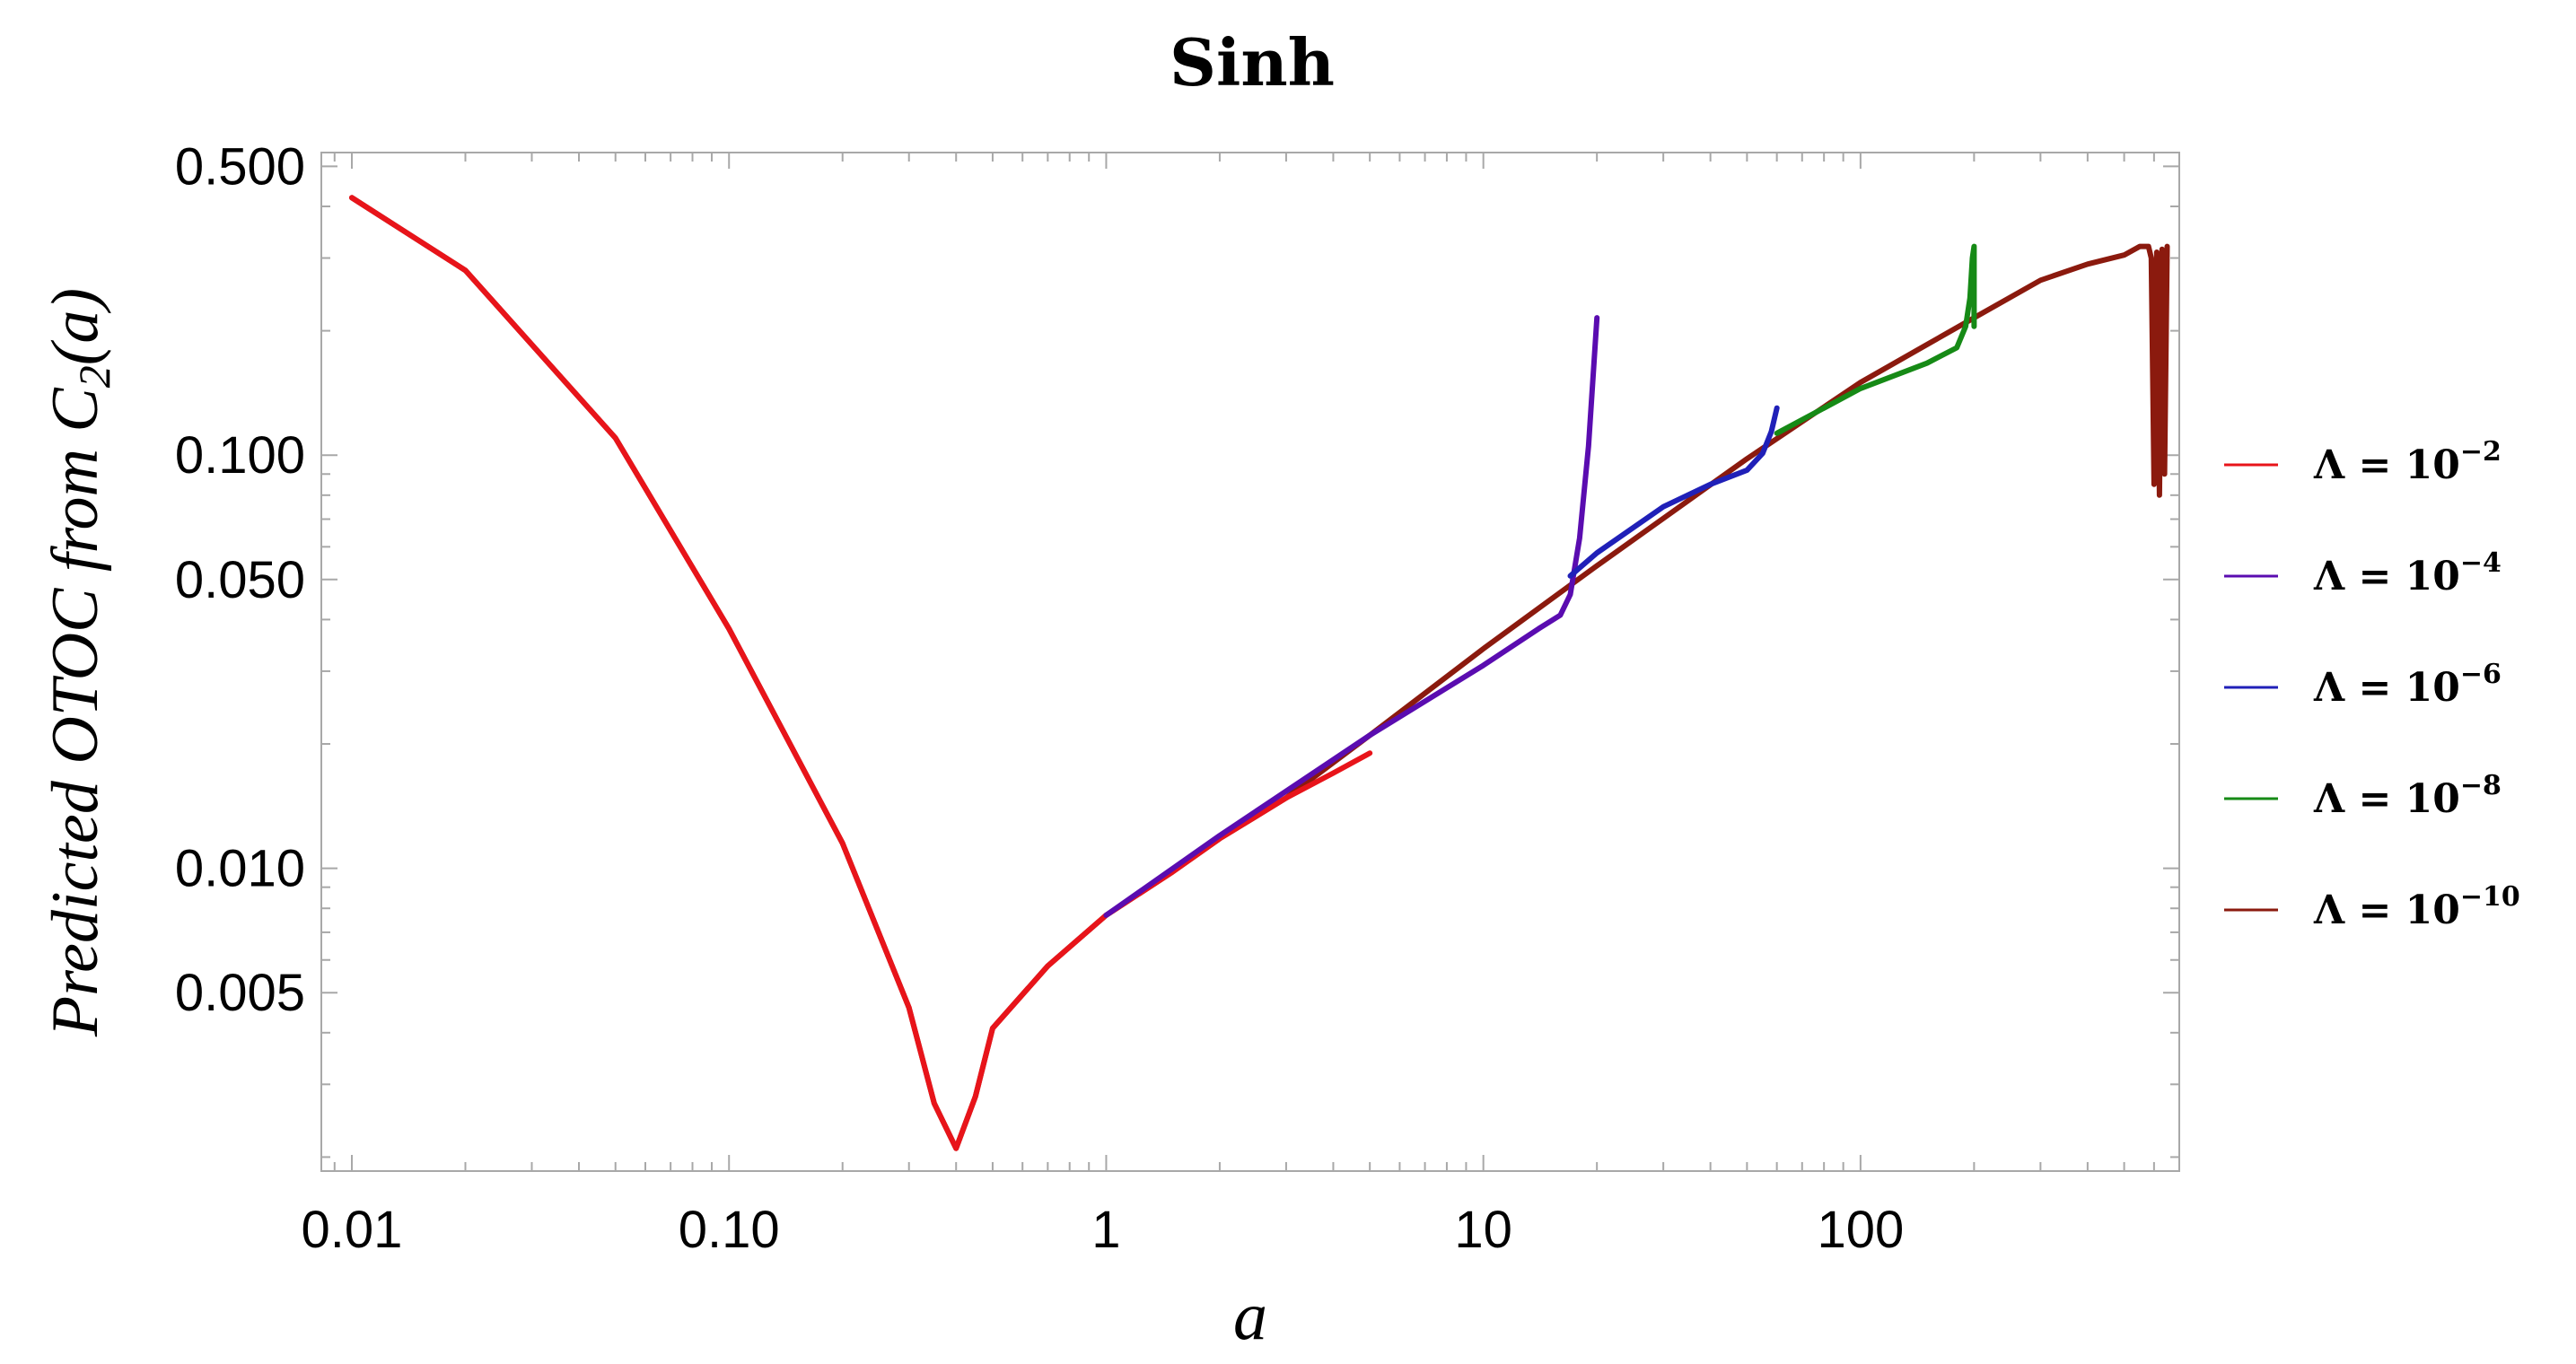 The height and width of the screenshot is (1364, 2576). What do you see at coordinates (1860, 1230) in the screenshot?
I see `x-tick-label: 100` at bounding box center [1860, 1230].